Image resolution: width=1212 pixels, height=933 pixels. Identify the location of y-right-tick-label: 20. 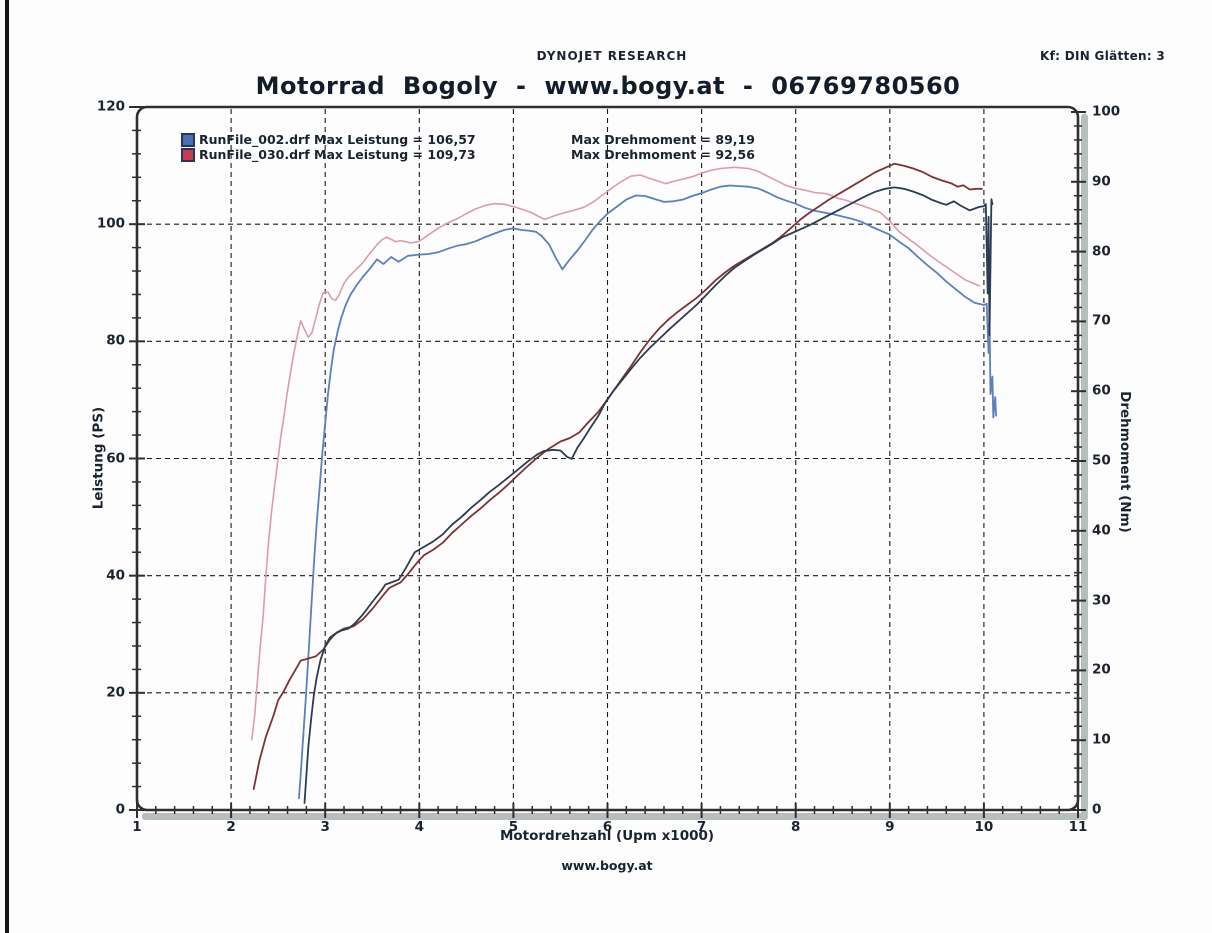
(1101, 669).